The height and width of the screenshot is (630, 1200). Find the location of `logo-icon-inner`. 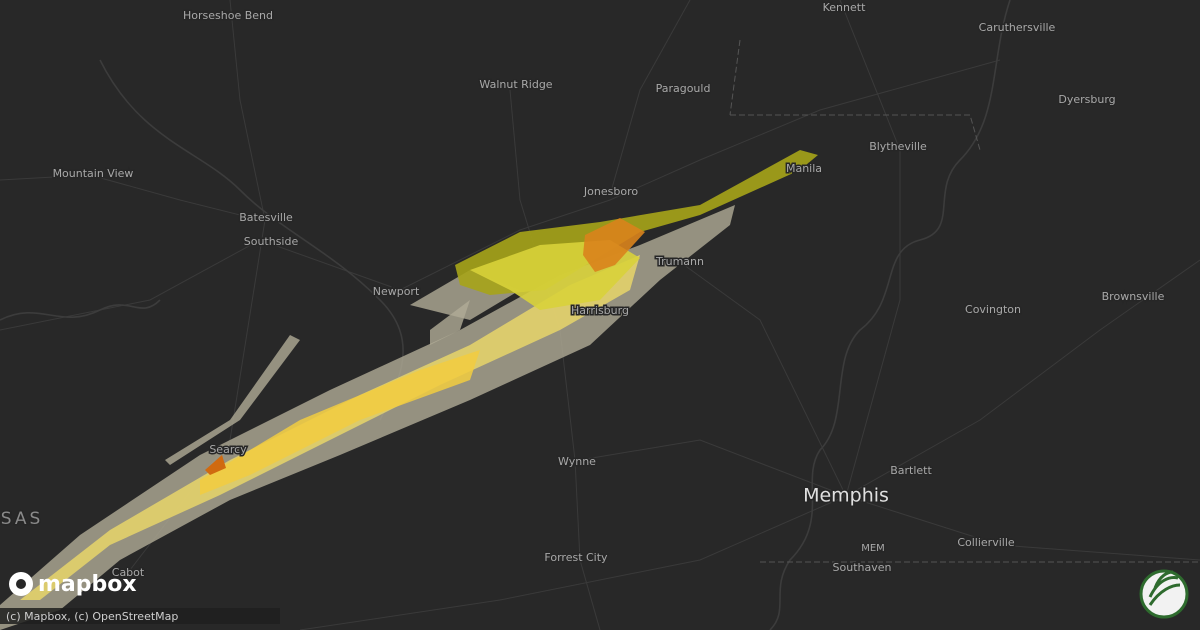

logo-icon-inner is located at coordinates (21, 584).